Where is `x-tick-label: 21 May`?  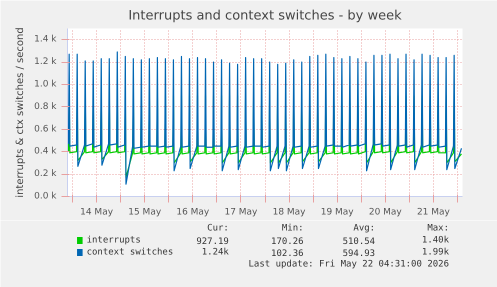 x-tick-label: 21 May is located at coordinates (433, 213).